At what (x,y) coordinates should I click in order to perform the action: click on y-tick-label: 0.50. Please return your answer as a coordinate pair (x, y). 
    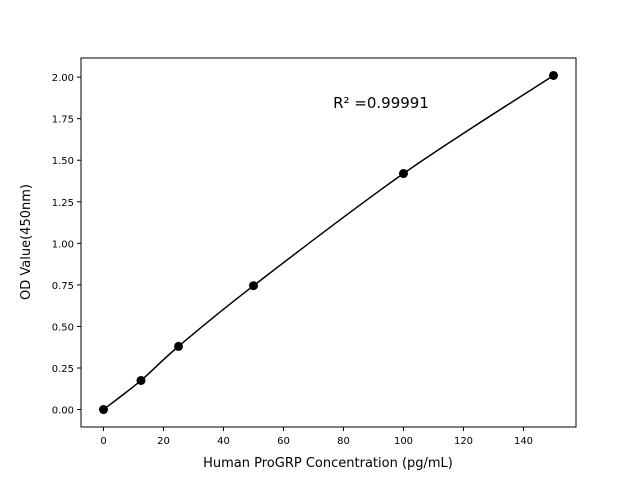
    Looking at the image, I should click on (63, 327).